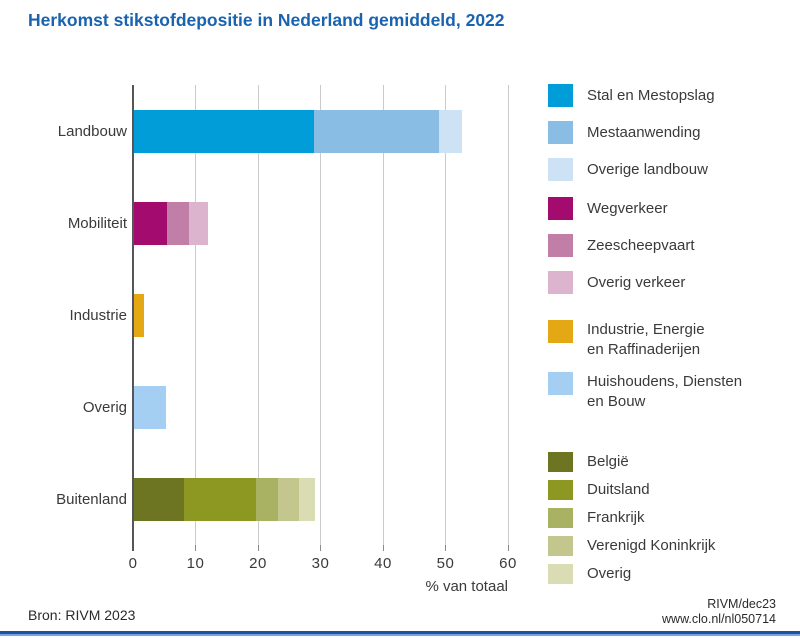 The image size is (800, 638). I want to click on footer-line-light, so click(400, 635).